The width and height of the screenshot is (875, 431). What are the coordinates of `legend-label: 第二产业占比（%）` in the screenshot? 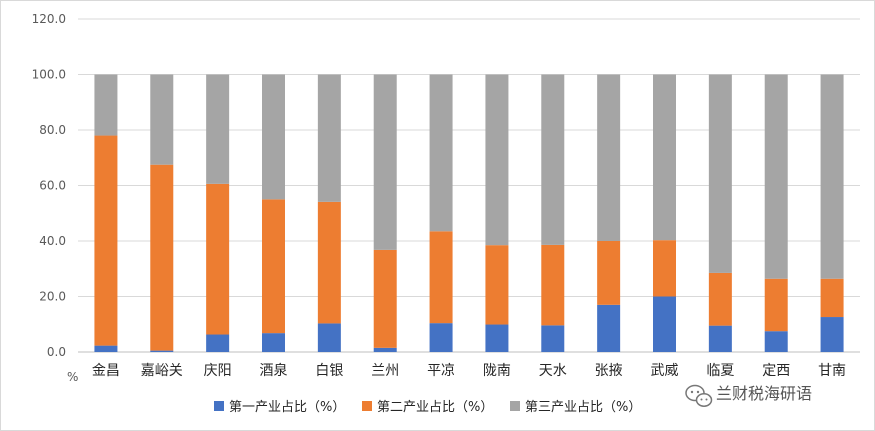 It's located at (435, 407).